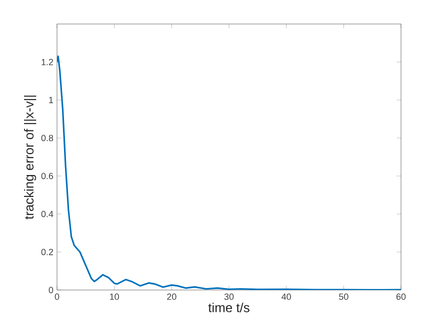 The image size is (442, 331). Describe the element at coordinates (30, 158) in the screenshot. I see `y-axis-title: tracking error of ||x-v||` at that location.